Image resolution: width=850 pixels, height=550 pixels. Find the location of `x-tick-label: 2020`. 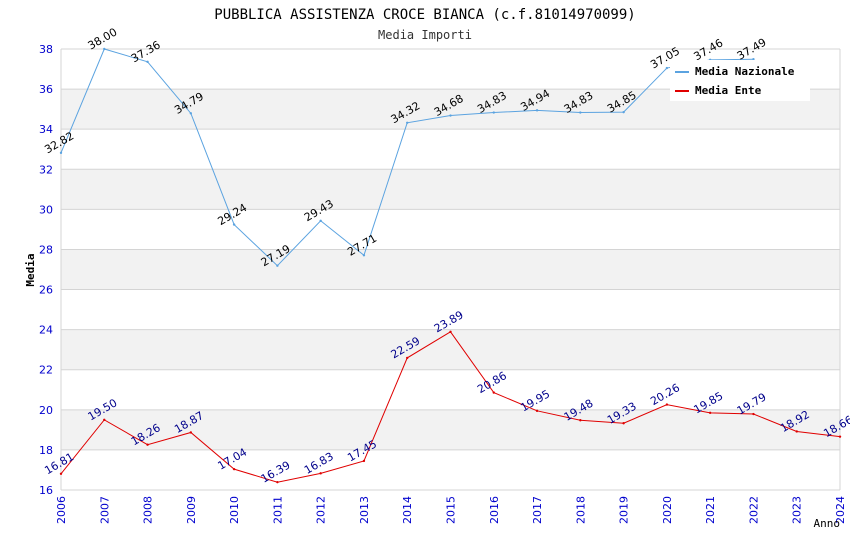

x-tick-label: 2020 is located at coordinates (667, 510).